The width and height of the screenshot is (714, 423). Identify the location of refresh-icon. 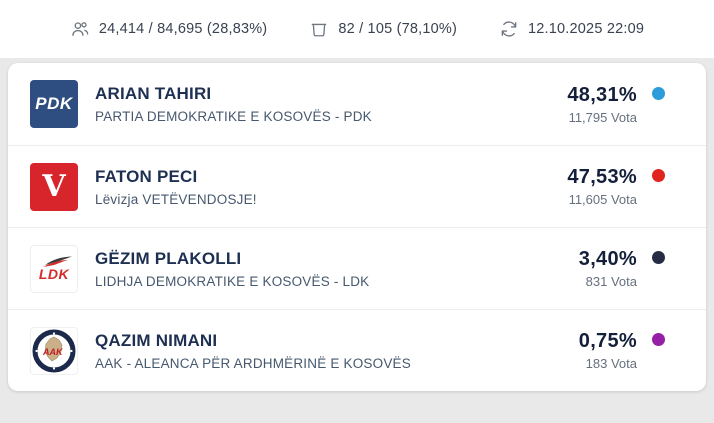
(509, 29).